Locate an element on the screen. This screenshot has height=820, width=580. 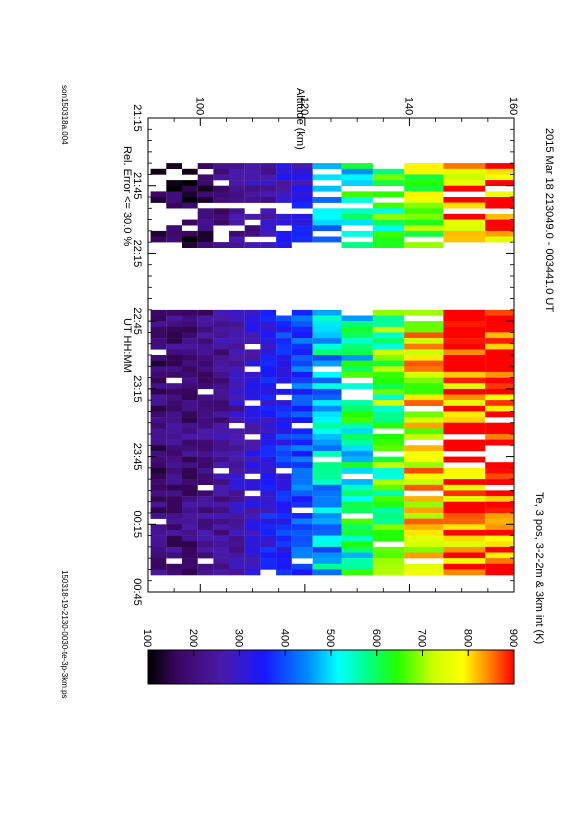
colorbar-tick-label: 200 is located at coordinates (193, 638).